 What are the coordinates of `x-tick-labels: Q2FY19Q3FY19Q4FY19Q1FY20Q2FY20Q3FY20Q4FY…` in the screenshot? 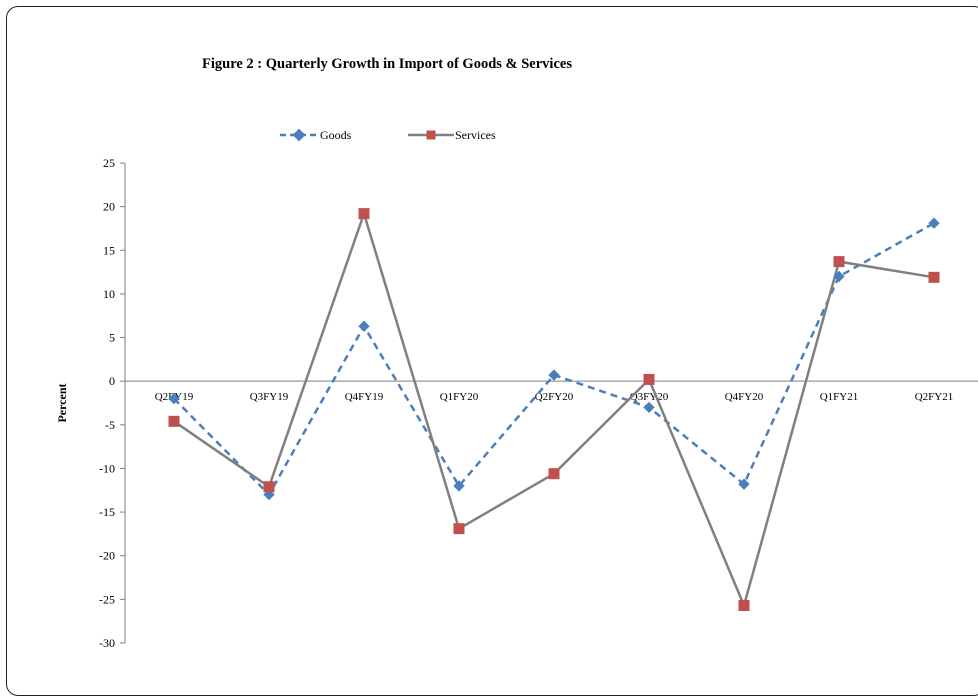 It's located at (554, 397).